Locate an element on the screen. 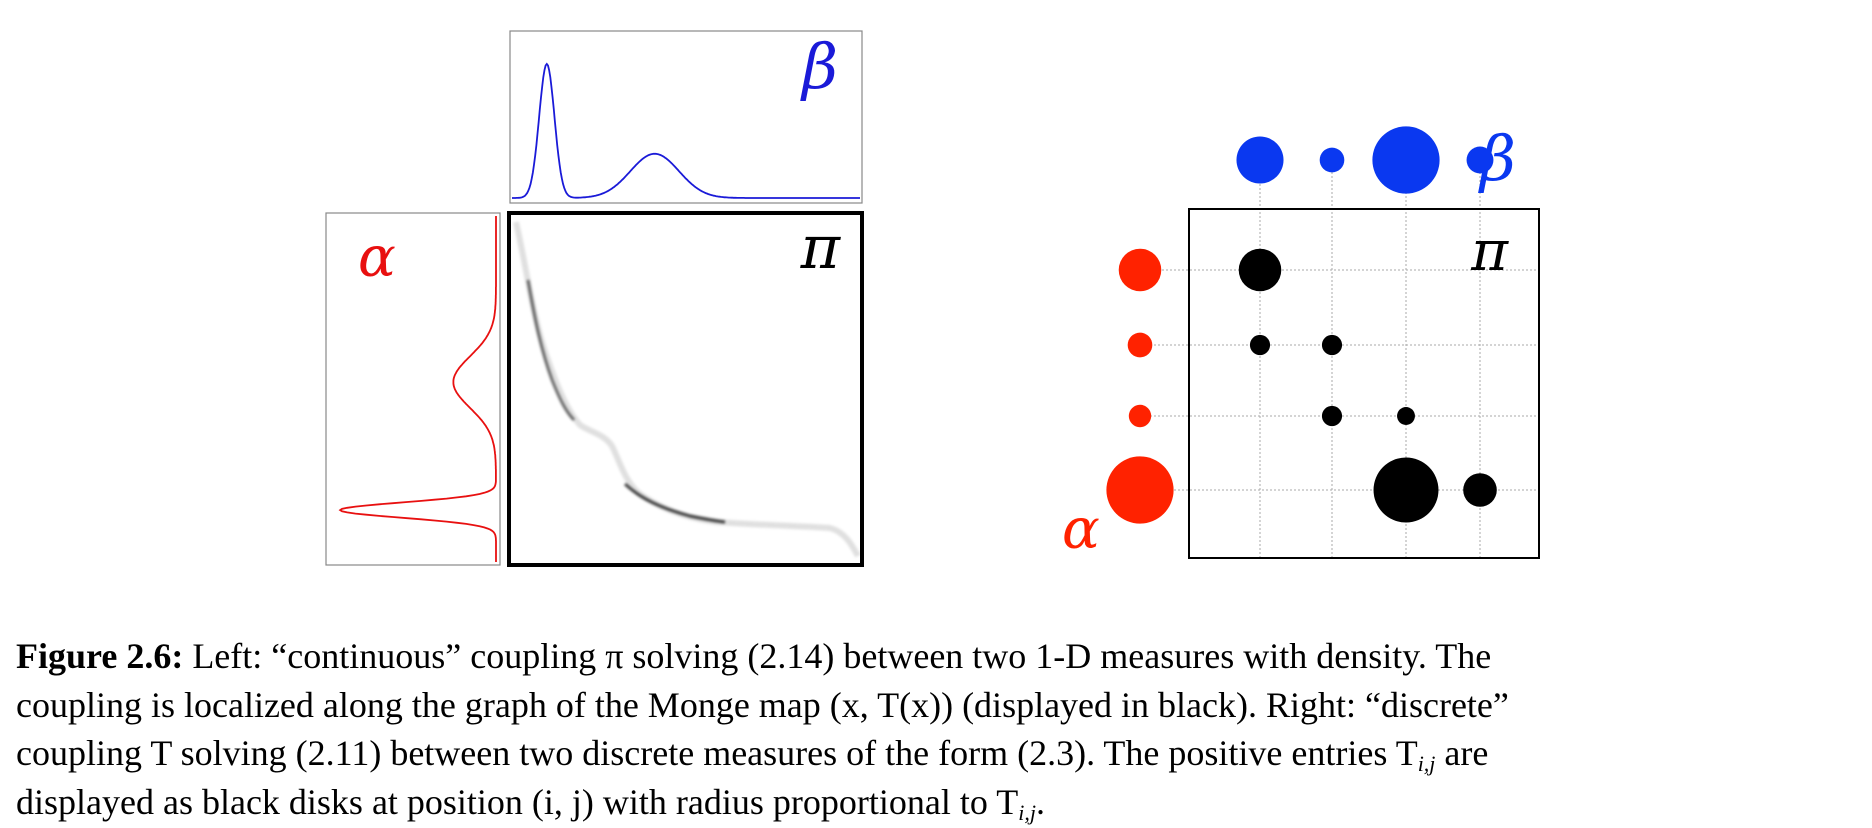 This screenshot has height=828, width=1872. caption-text-3b: are is located at coordinates (1466, 753).